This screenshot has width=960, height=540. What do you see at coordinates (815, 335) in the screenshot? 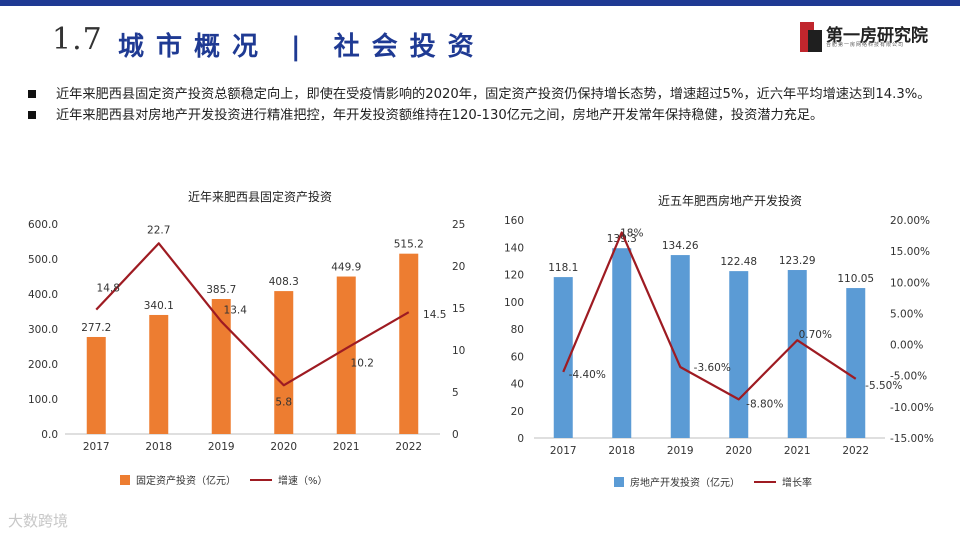
I see `line-value-label: 0.70%` at bounding box center [815, 335].